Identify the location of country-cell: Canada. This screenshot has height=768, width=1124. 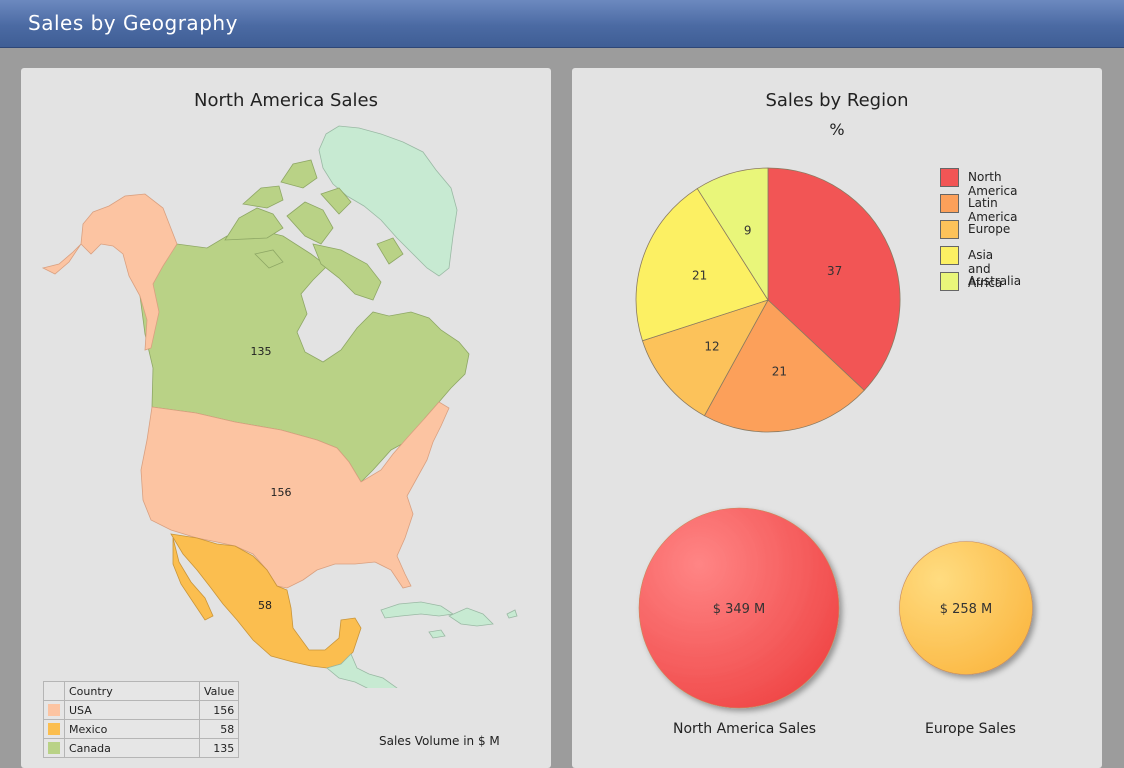
(132, 748).